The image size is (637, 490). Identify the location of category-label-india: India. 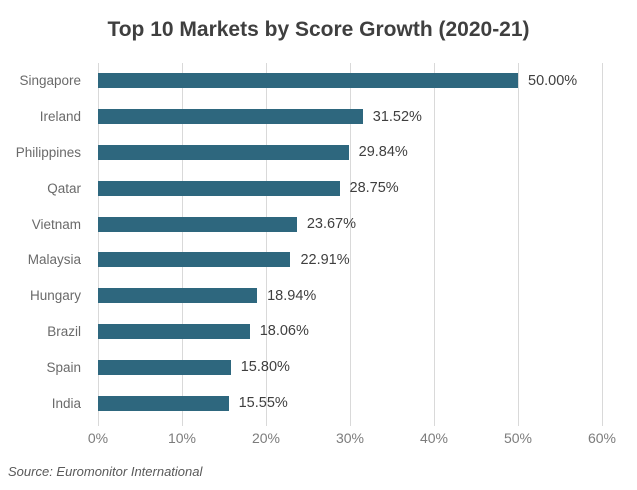
(66, 403).